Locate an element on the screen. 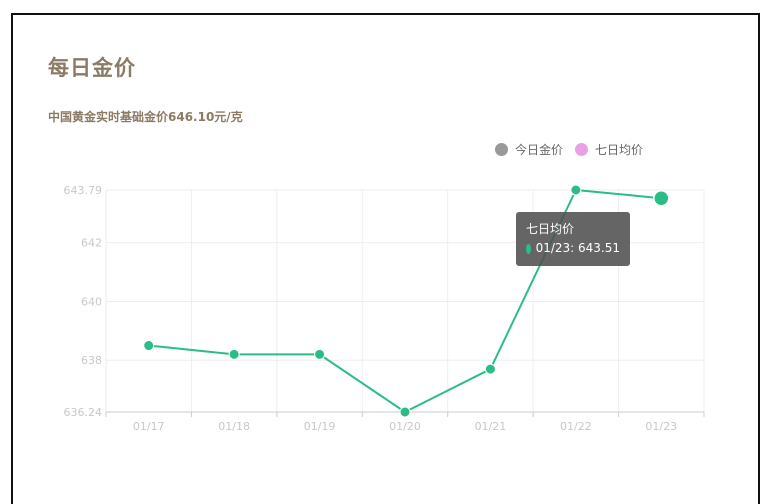 The width and height of the screenshot is (761, 504). tooltip-value: 01/23: 643.51 is located at coordinates (577, 248).